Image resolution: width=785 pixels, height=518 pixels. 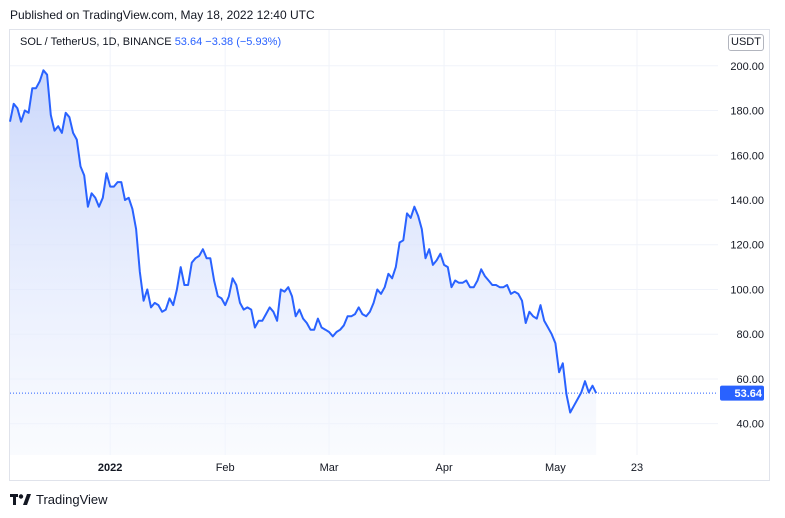 What do you see at coordinates (329, 468) in the screenshot?
I see `x-tick-label: Mar` at bounding box center [329, 468].